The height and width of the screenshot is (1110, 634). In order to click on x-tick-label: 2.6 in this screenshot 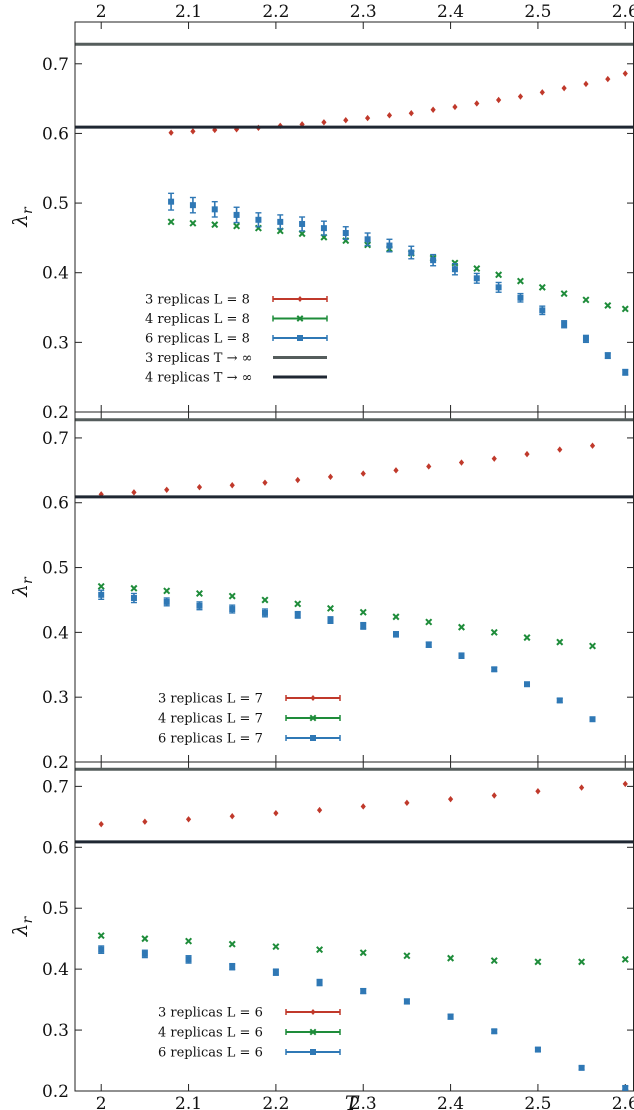, I will do `click(623, 12)`.